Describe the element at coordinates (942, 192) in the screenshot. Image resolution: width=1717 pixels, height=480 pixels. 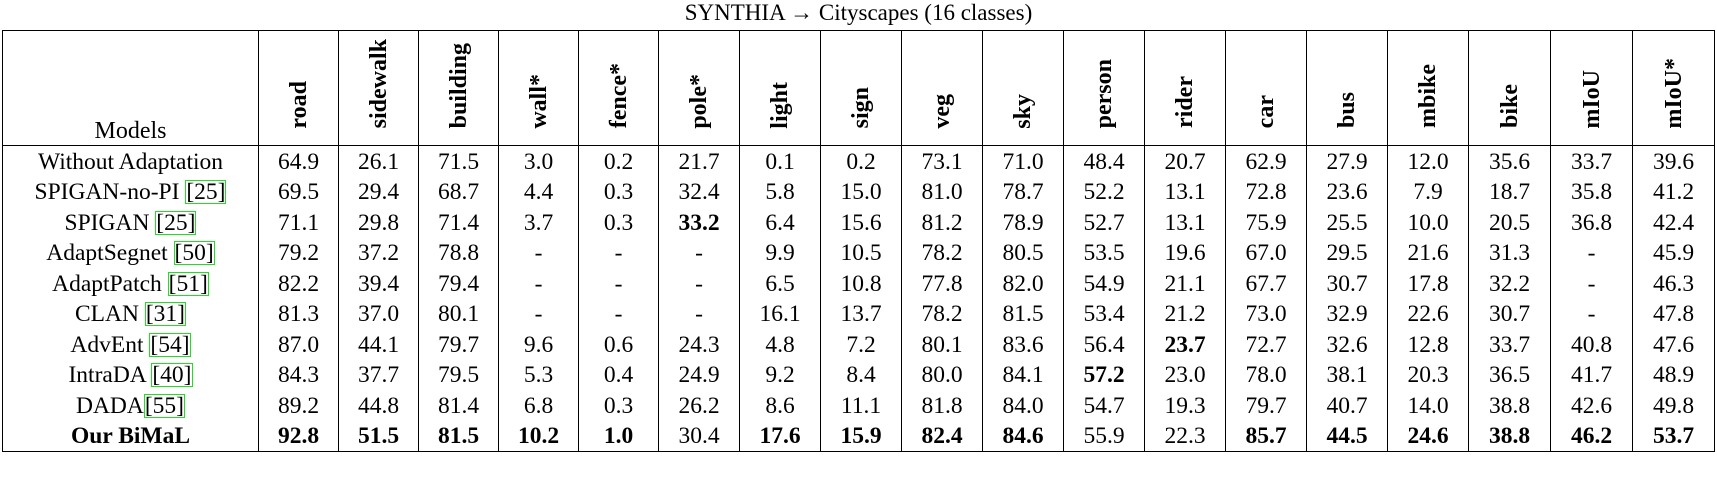
I see `value-cell: 81.0` at that location.